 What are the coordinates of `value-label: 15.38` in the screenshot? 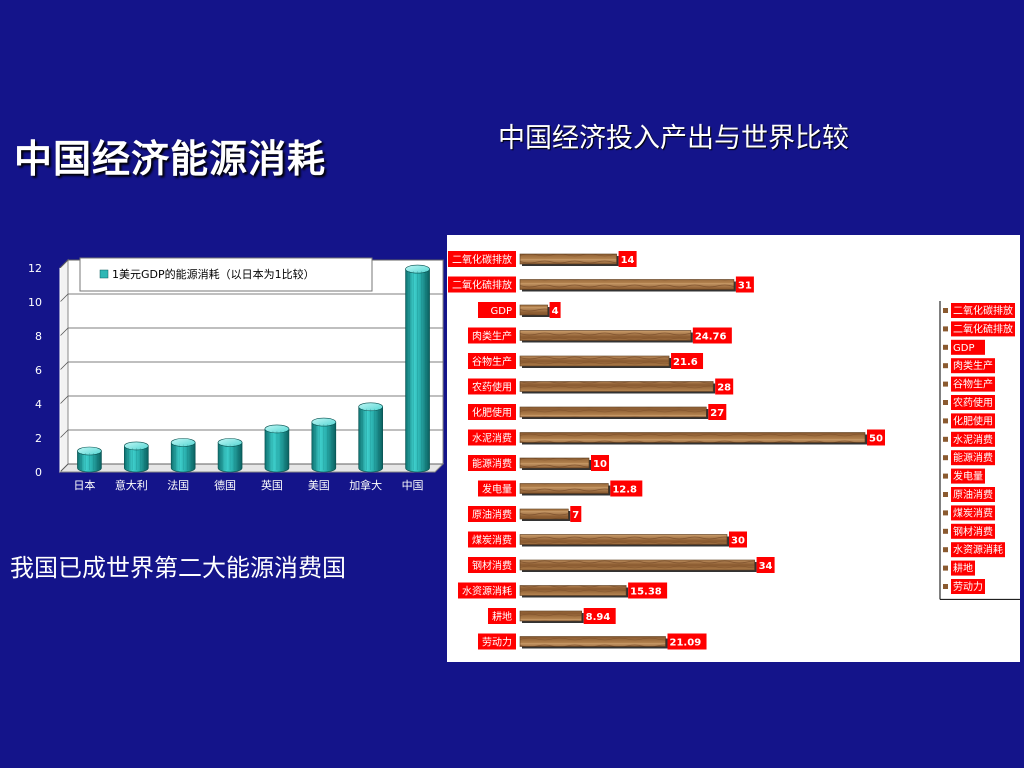 It's located at (646, 592).